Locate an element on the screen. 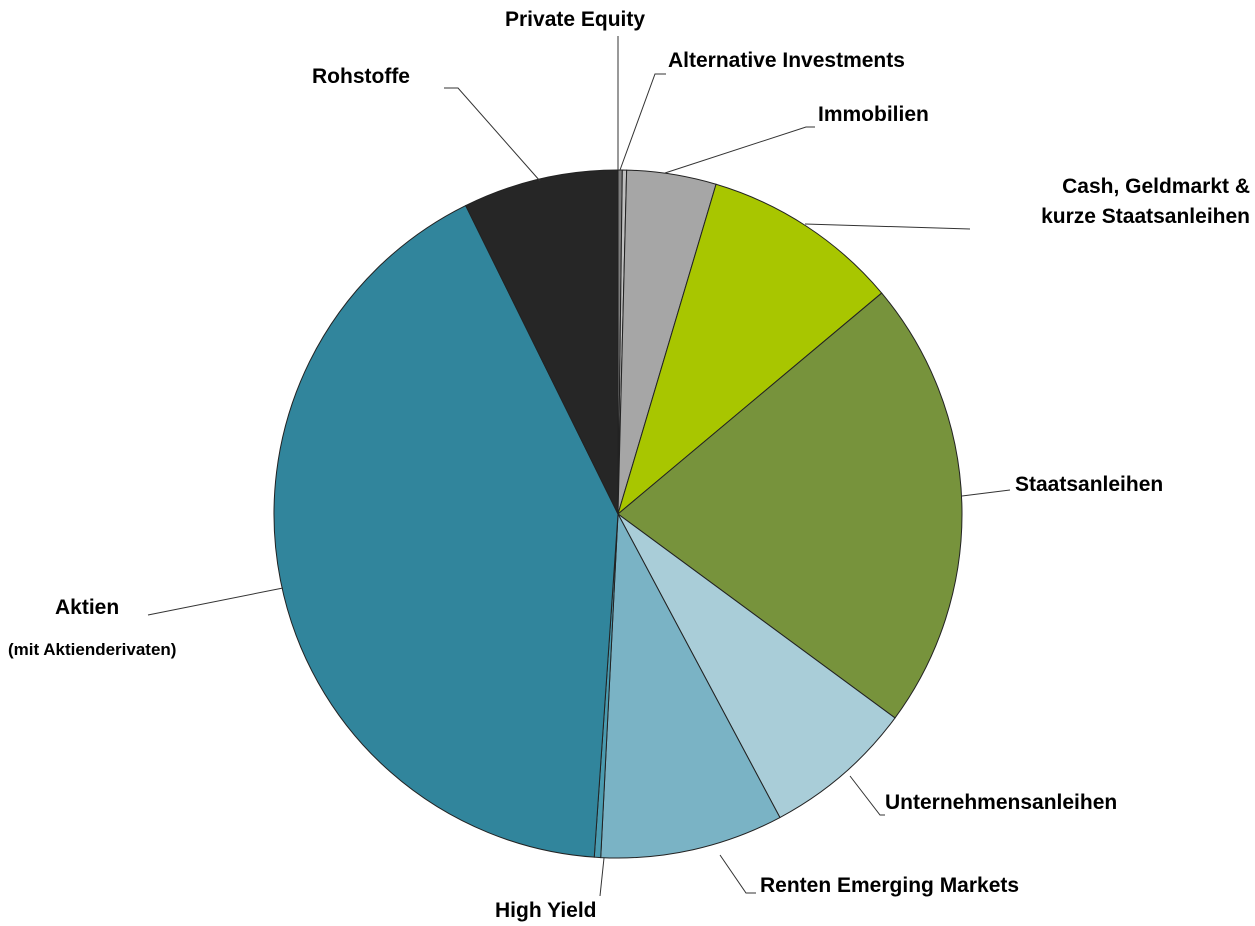 The image size is (1255, 926). slice-label: Renten Emerging Markets is located at coordinates (890, 885).